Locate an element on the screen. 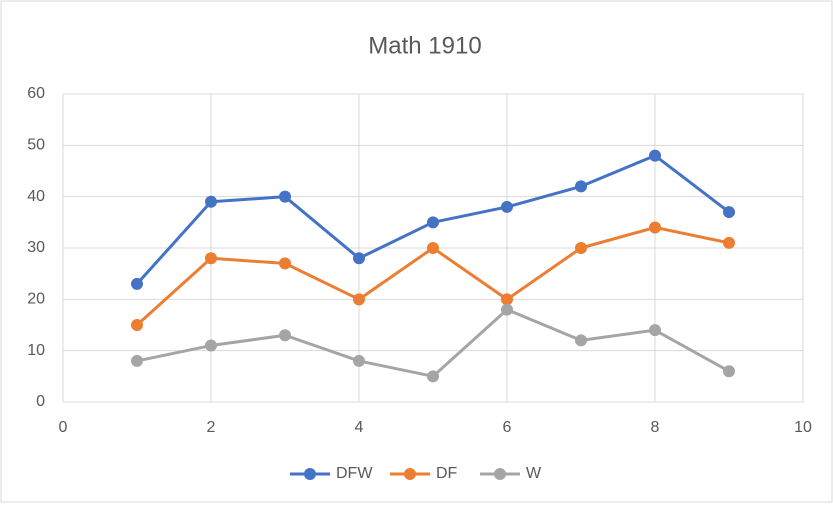  y-tick-label: 60 is located at coordinates (36, 93).